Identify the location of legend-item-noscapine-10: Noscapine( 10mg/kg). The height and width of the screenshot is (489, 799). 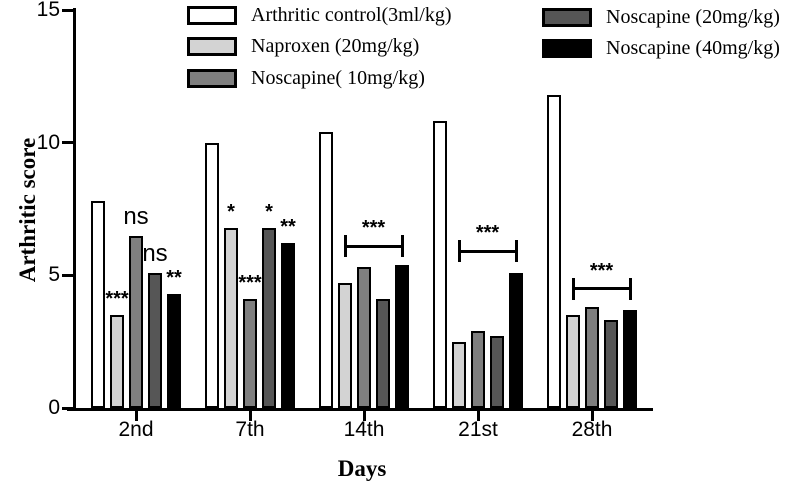
(306, 78).